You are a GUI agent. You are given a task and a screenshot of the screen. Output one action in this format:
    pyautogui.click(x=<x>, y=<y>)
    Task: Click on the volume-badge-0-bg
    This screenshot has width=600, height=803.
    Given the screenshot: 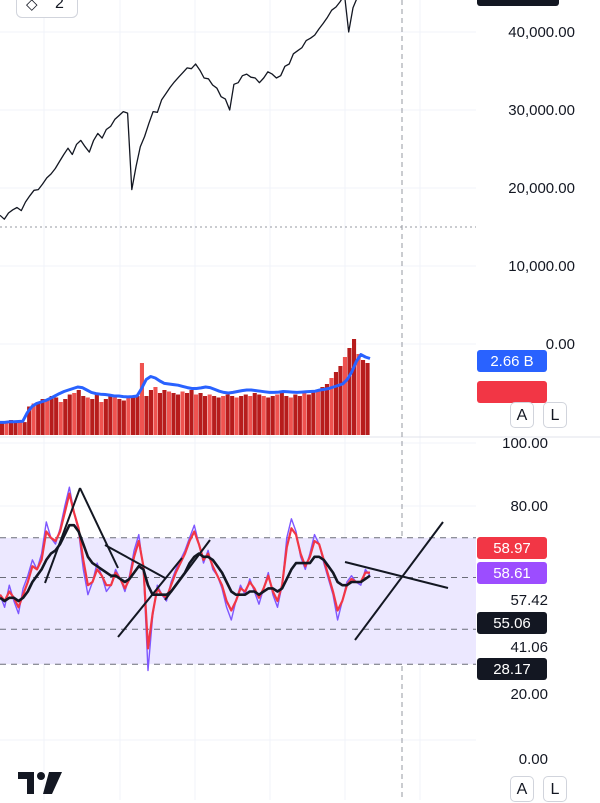 What is the action you would take?
    pyautogui.click(x=512, y=361)
    